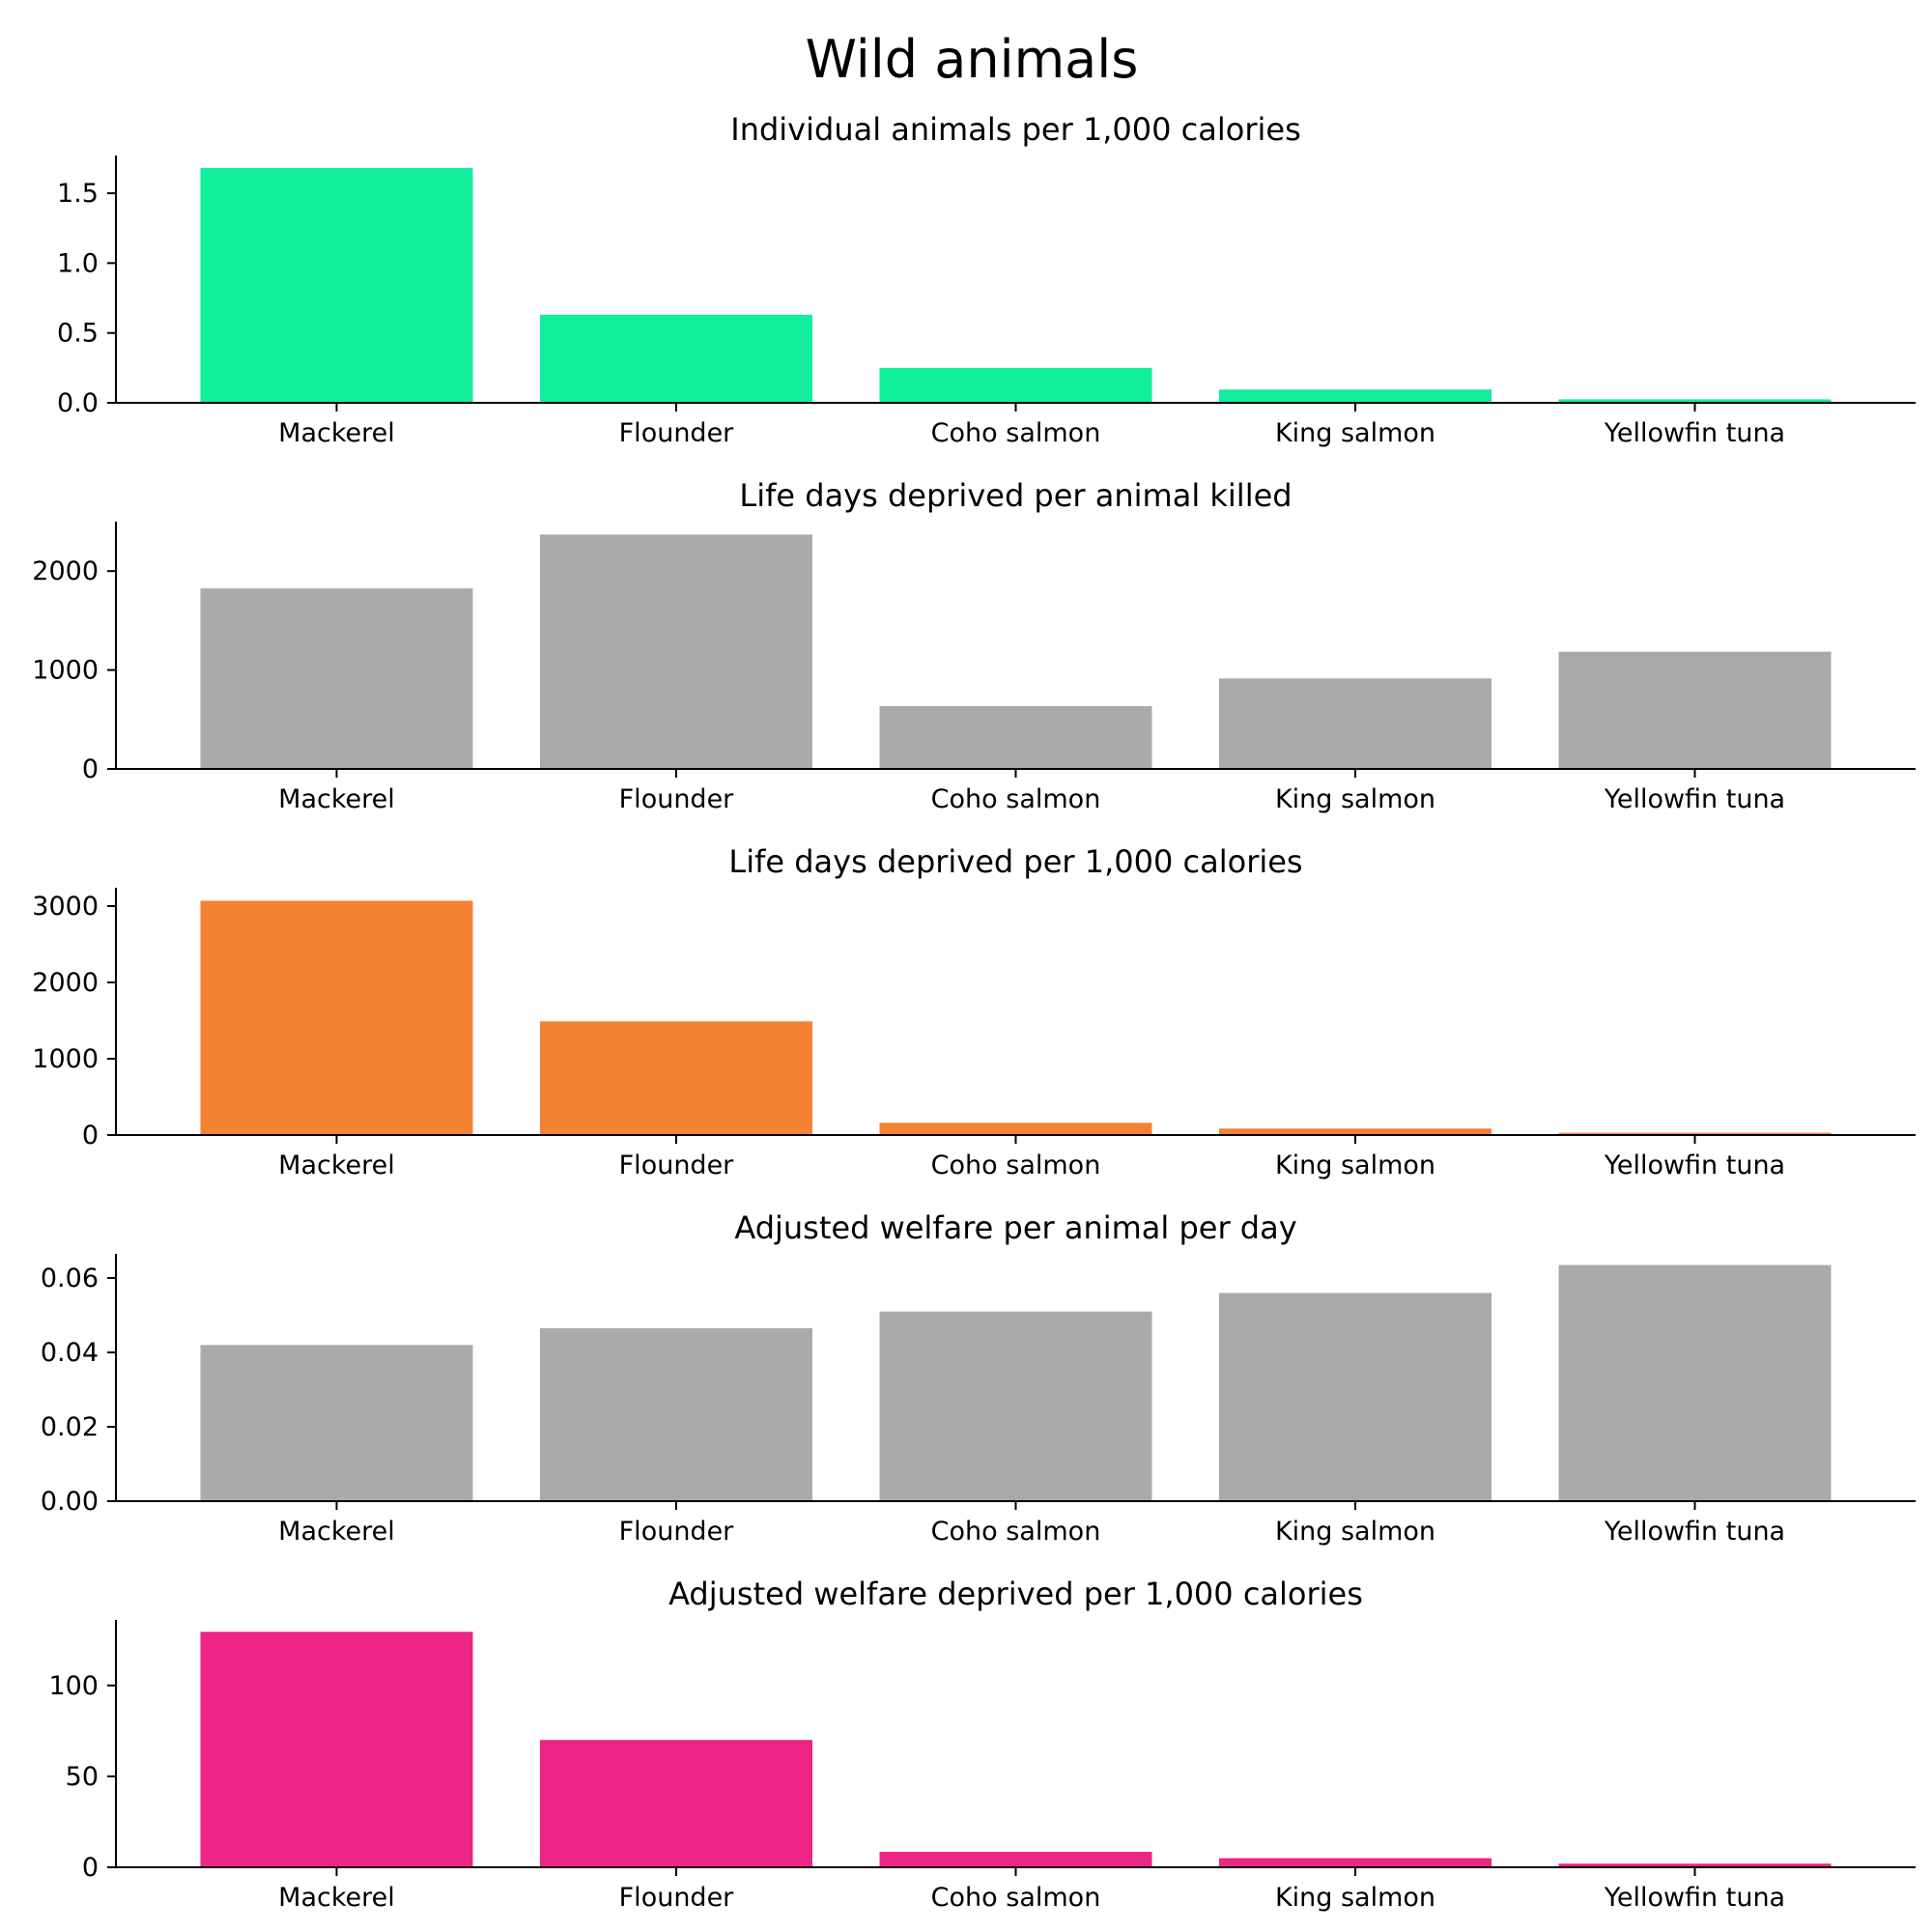 Image resolution: width=1932 pixels, height=1932 pixels. What do you see at coordinates (78, 263) in the screenshot?
I see `y-tick-label: 1.0` at bounding box center [78, 263].